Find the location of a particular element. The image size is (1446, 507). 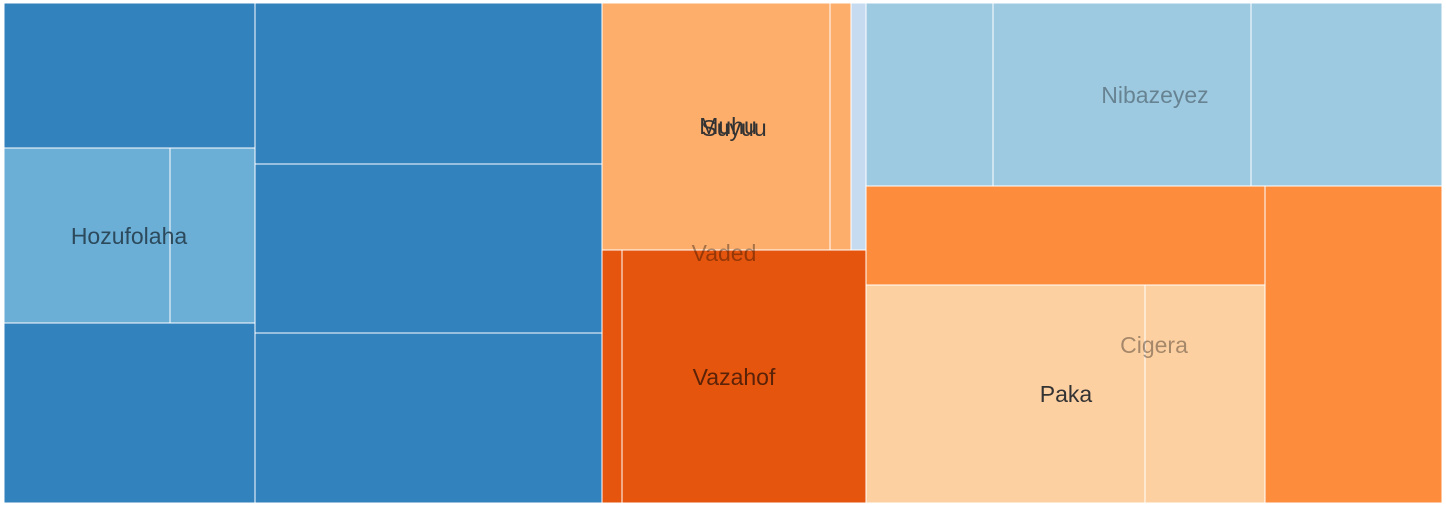

group-label: Cigera is located at coordinates (1154, 345).